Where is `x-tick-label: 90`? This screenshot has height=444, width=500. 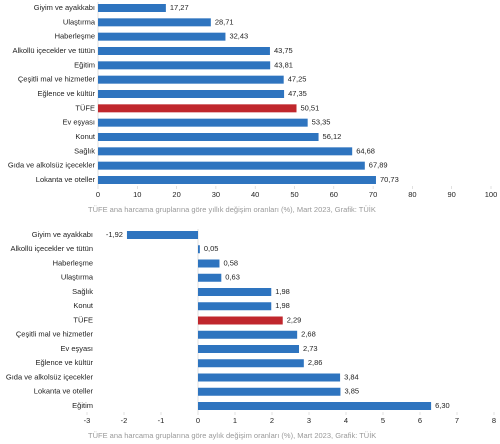
x-tick-label: 90 is located at coordinates (452, 194).